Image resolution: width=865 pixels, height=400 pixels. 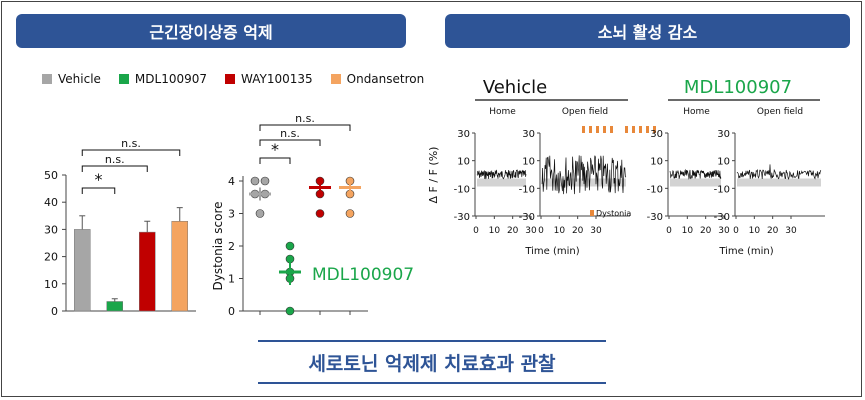 What do you see at coordinates (51, 257) in the screenshot?
I see `bar-y-tick-label: 20` at bounding box center [51, 257].